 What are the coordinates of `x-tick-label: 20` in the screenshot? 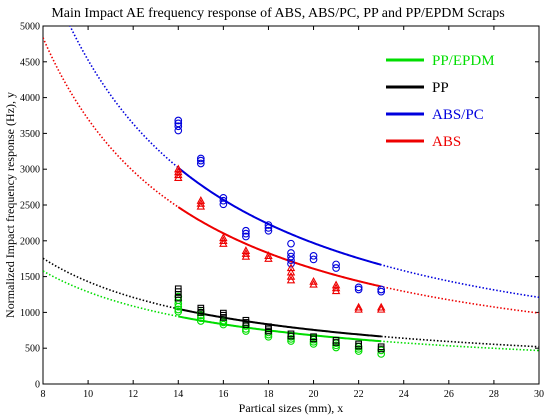 It's located at (314, 394).